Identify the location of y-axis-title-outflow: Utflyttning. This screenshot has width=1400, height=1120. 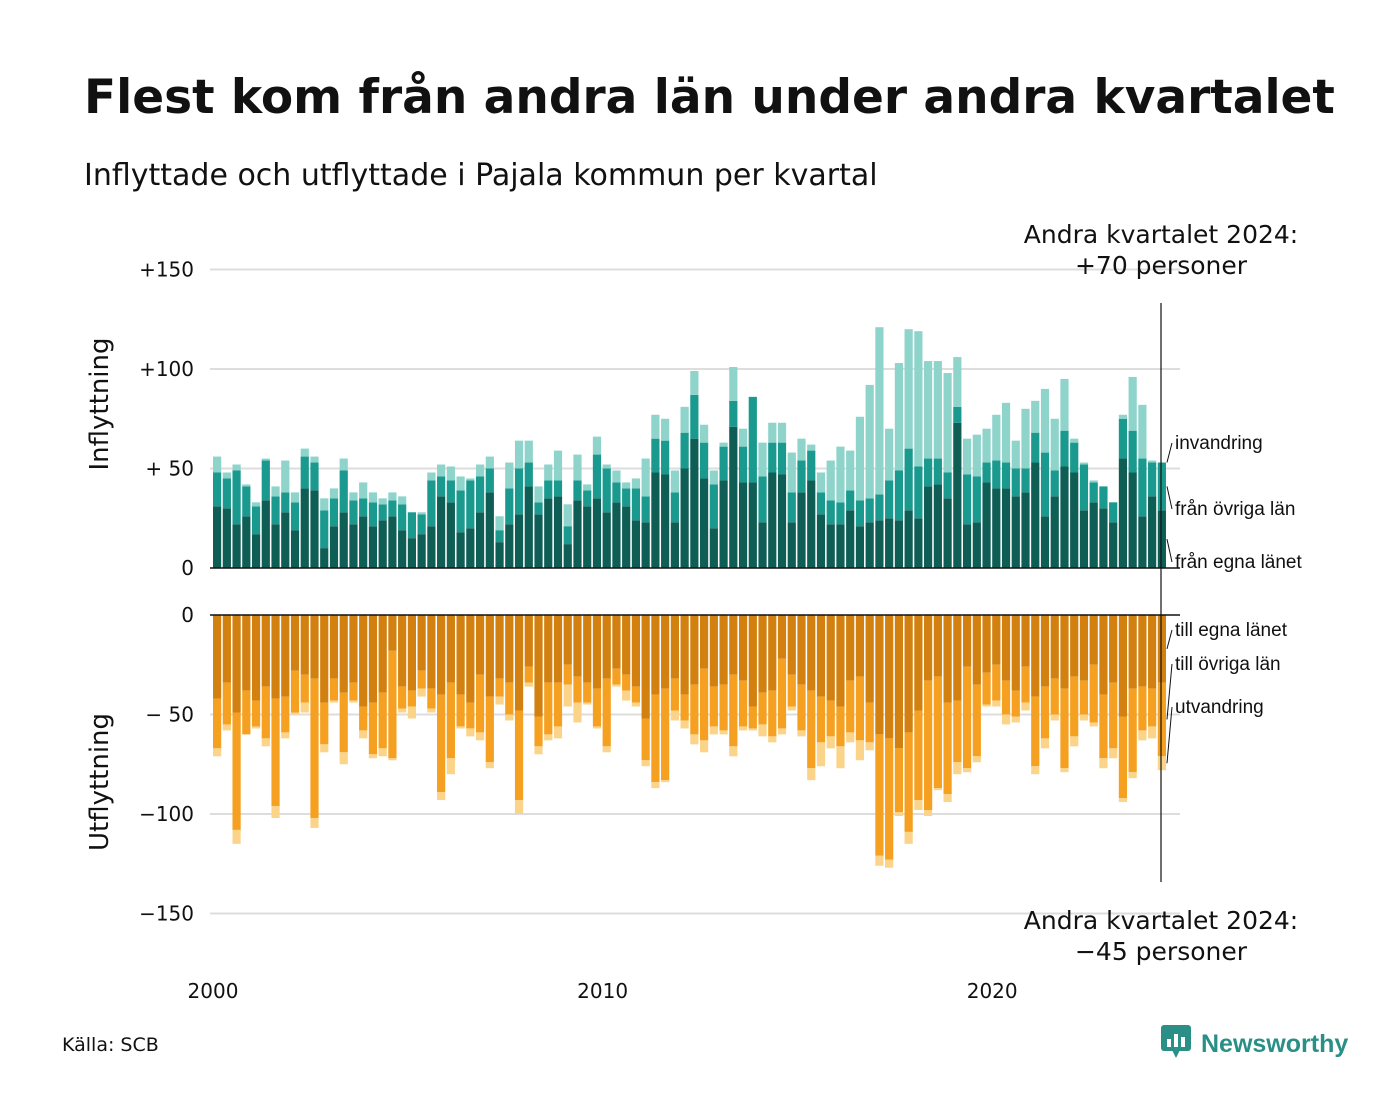
(100, 782).